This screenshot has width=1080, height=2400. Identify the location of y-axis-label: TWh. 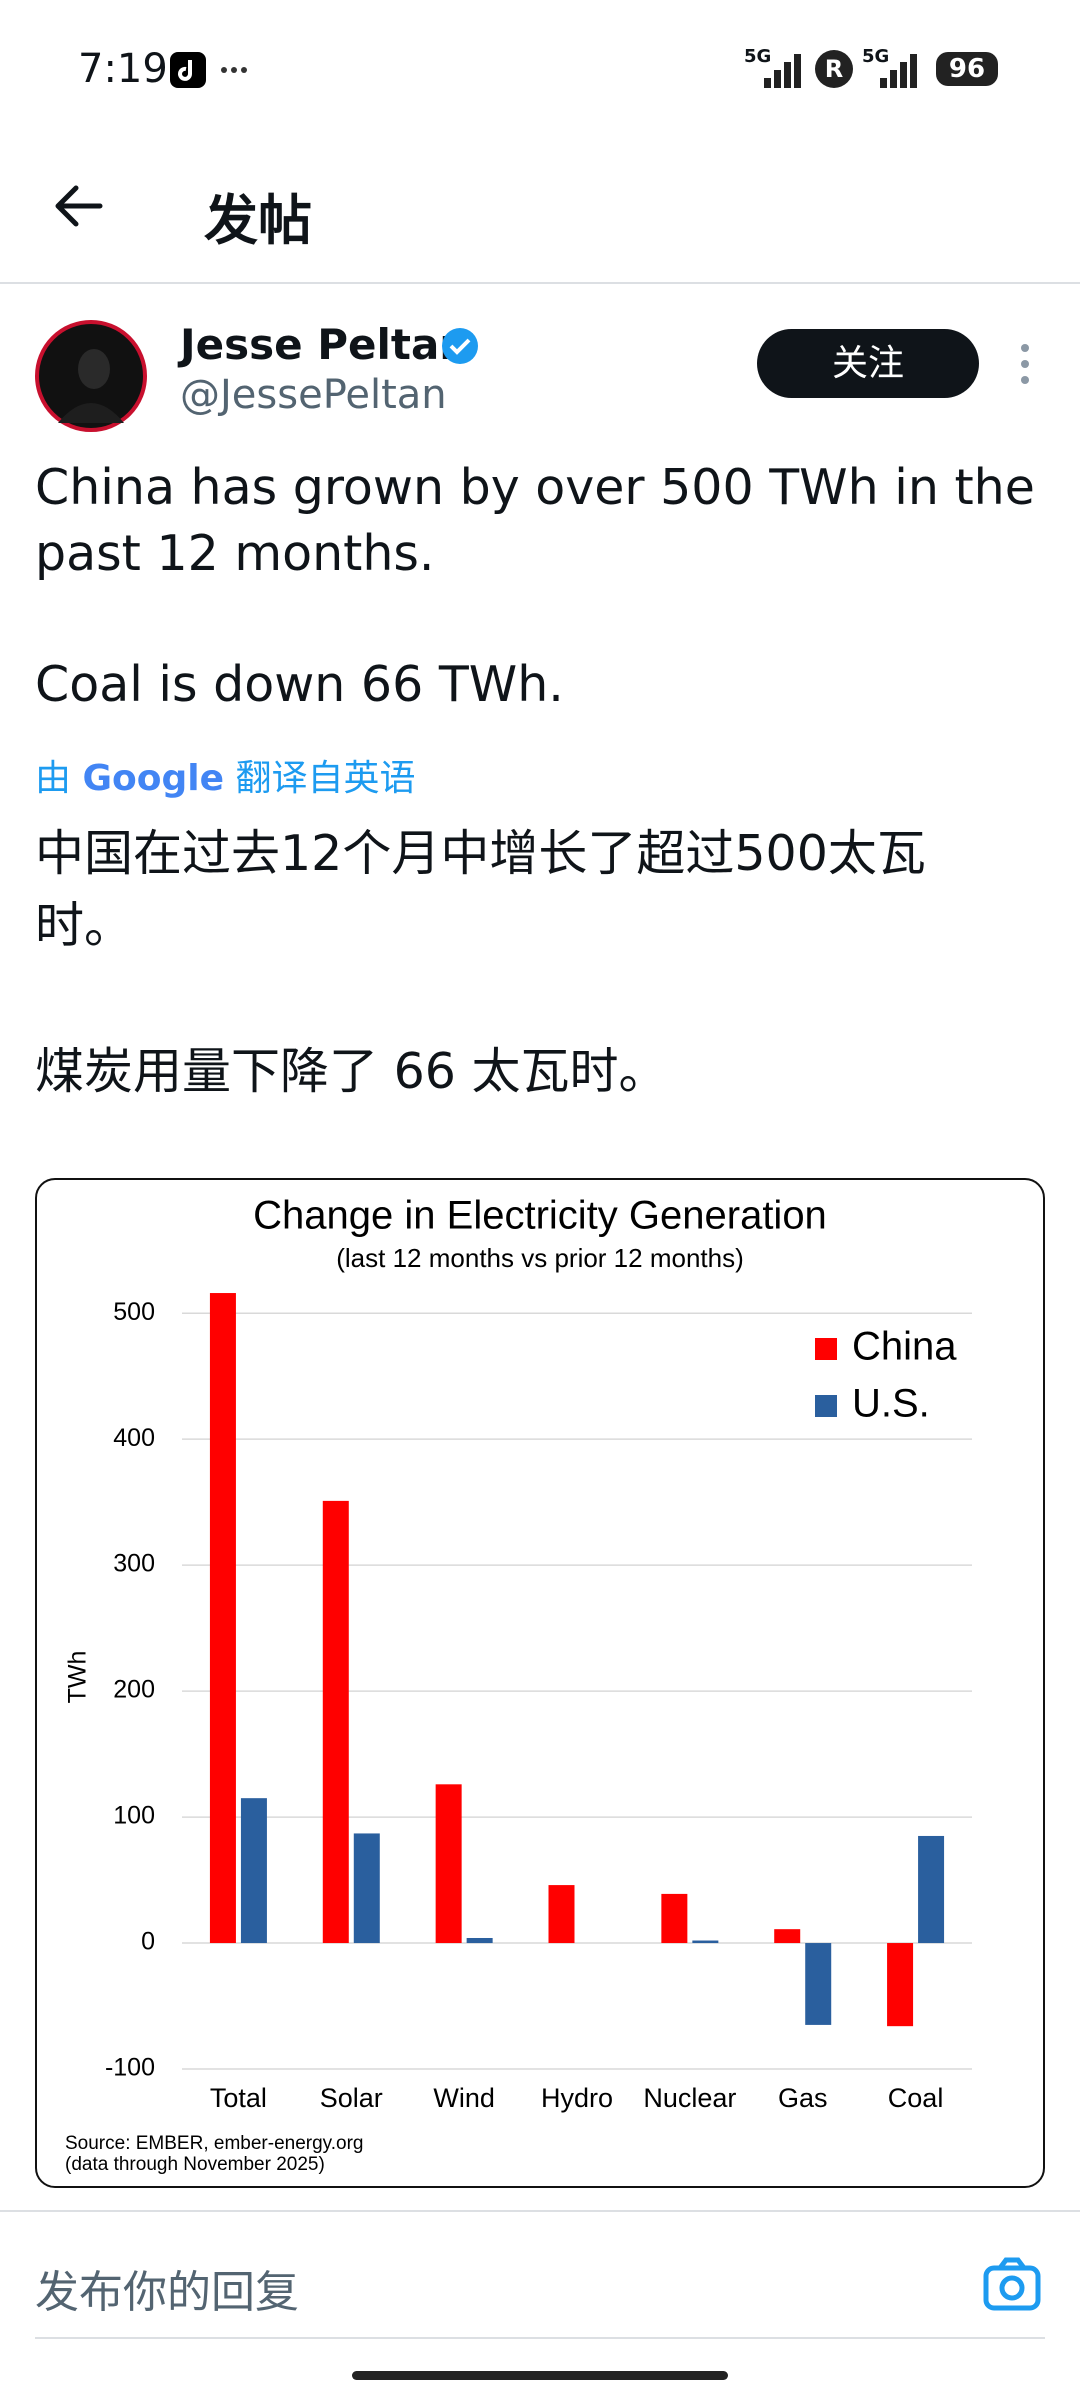
(78, 1677).